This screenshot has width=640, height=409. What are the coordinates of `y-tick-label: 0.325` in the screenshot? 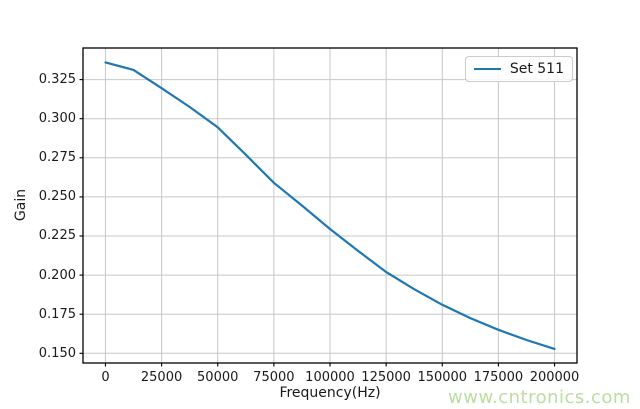 It's located at (57, 80).